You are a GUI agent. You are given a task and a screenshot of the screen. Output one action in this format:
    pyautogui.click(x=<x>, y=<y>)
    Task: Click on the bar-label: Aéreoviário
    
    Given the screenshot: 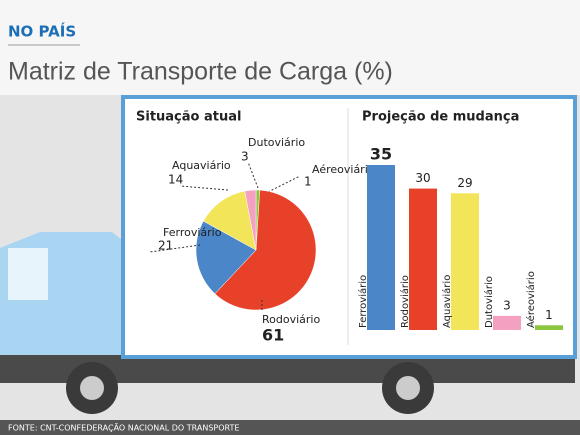 What is the action you would take?
    pyautogui.click(x=531, y=299)
    